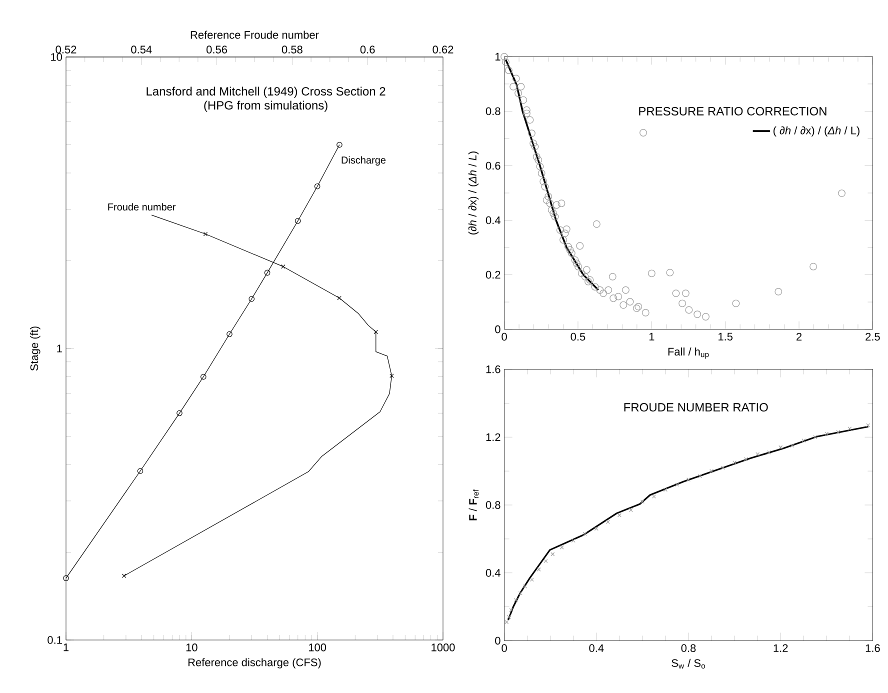  I want to click on legend-label: ( ∂h / ∂x) / (Δh / L), so click(816, 131).